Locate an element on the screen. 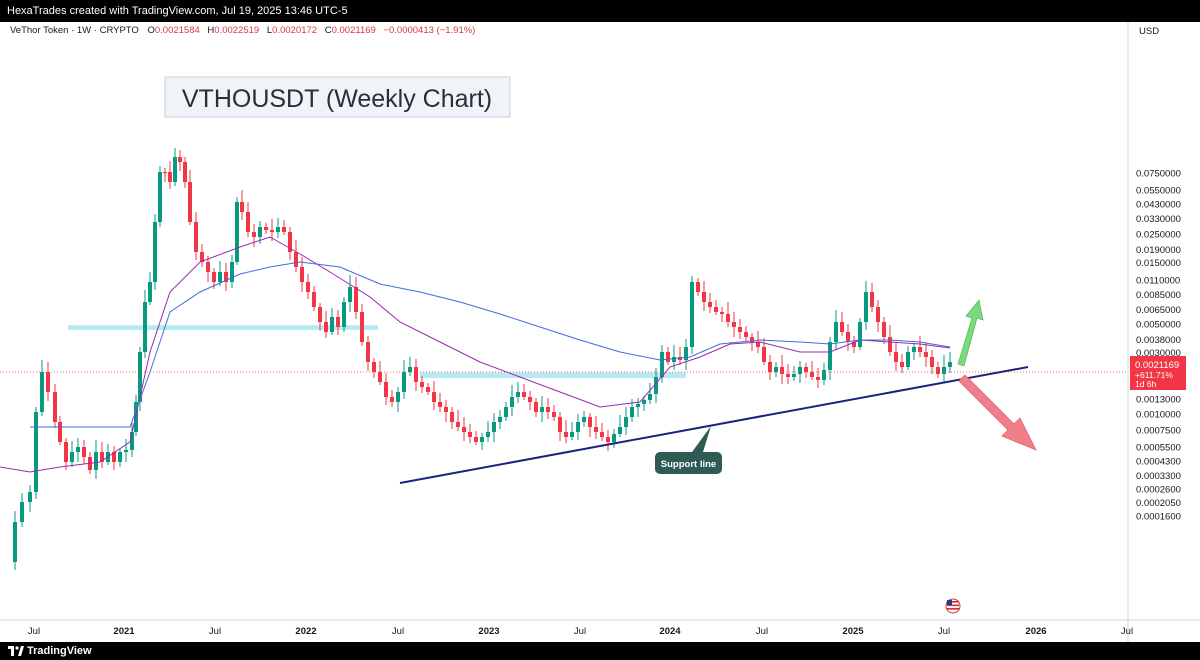 The width and height of the screenshot is (1200, 660). y-tick-label: 0.0002600 is located at coordinates (1158, 490).